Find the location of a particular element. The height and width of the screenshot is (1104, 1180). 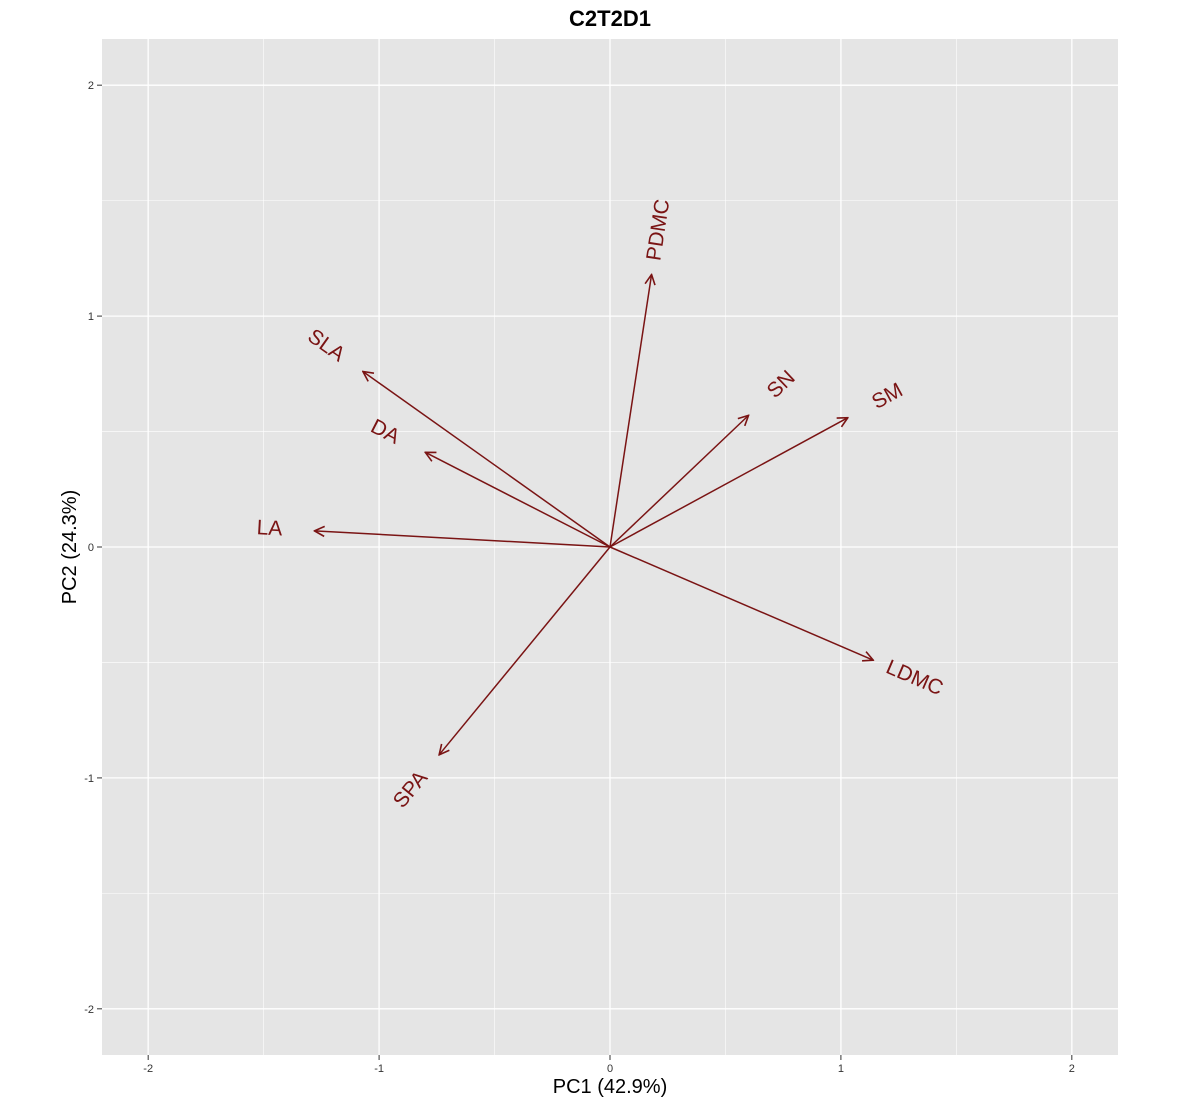

vector-sla is located at coordinates (487, 460).